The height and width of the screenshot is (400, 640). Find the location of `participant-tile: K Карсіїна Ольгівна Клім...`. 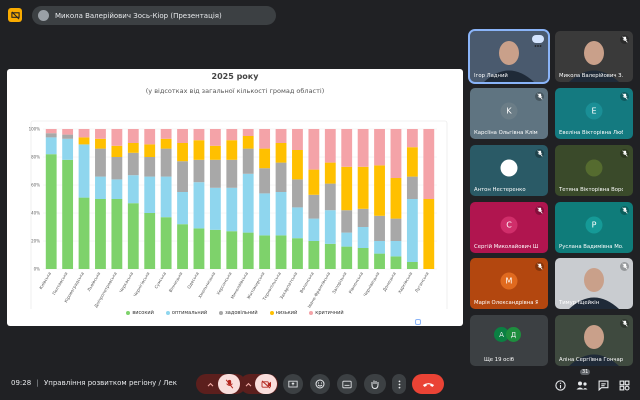

participant-tile: K Карсіїна Ольгівна Клім... is located at coordinates (509, 113).